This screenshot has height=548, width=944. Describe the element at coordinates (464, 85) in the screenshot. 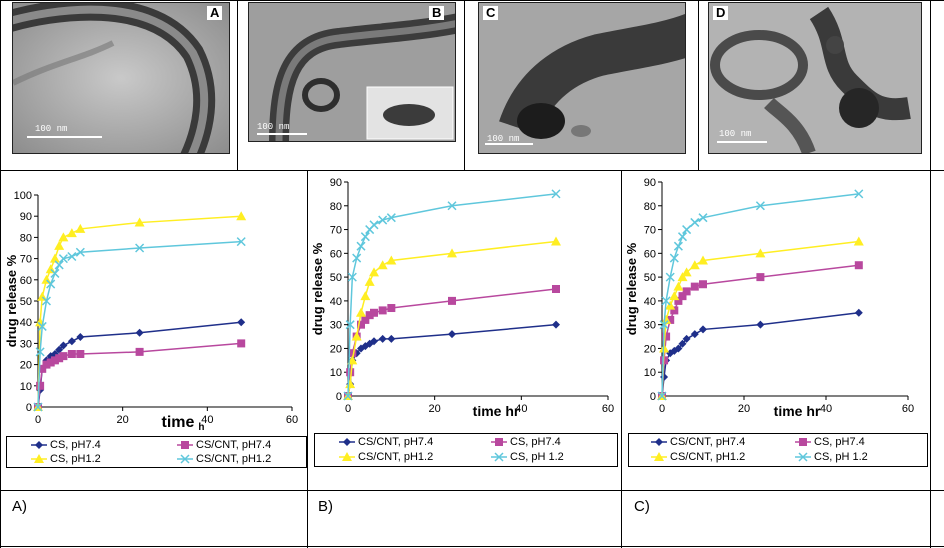

I see `grid-line-tem2` at that location.